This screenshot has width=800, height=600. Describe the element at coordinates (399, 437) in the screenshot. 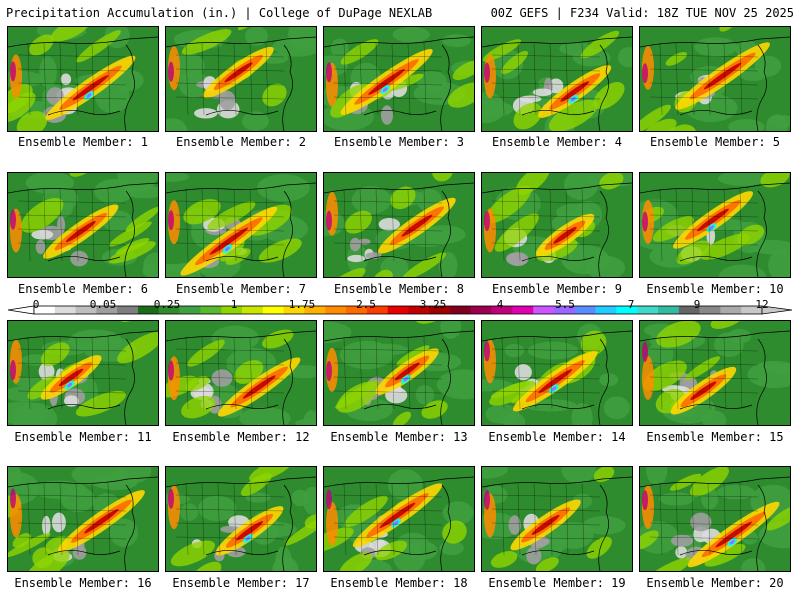

I see `ensemble-member-caption: Ensemble Member: 13` at that location.